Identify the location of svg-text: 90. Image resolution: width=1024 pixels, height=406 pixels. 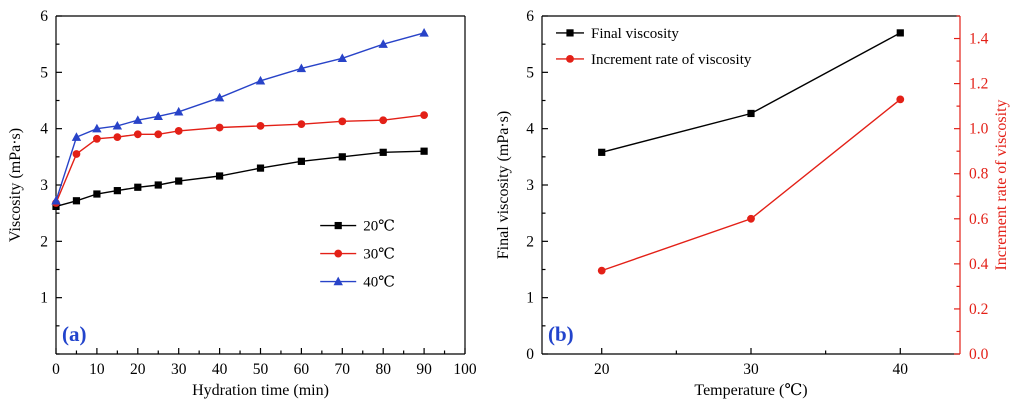
(424, 369).